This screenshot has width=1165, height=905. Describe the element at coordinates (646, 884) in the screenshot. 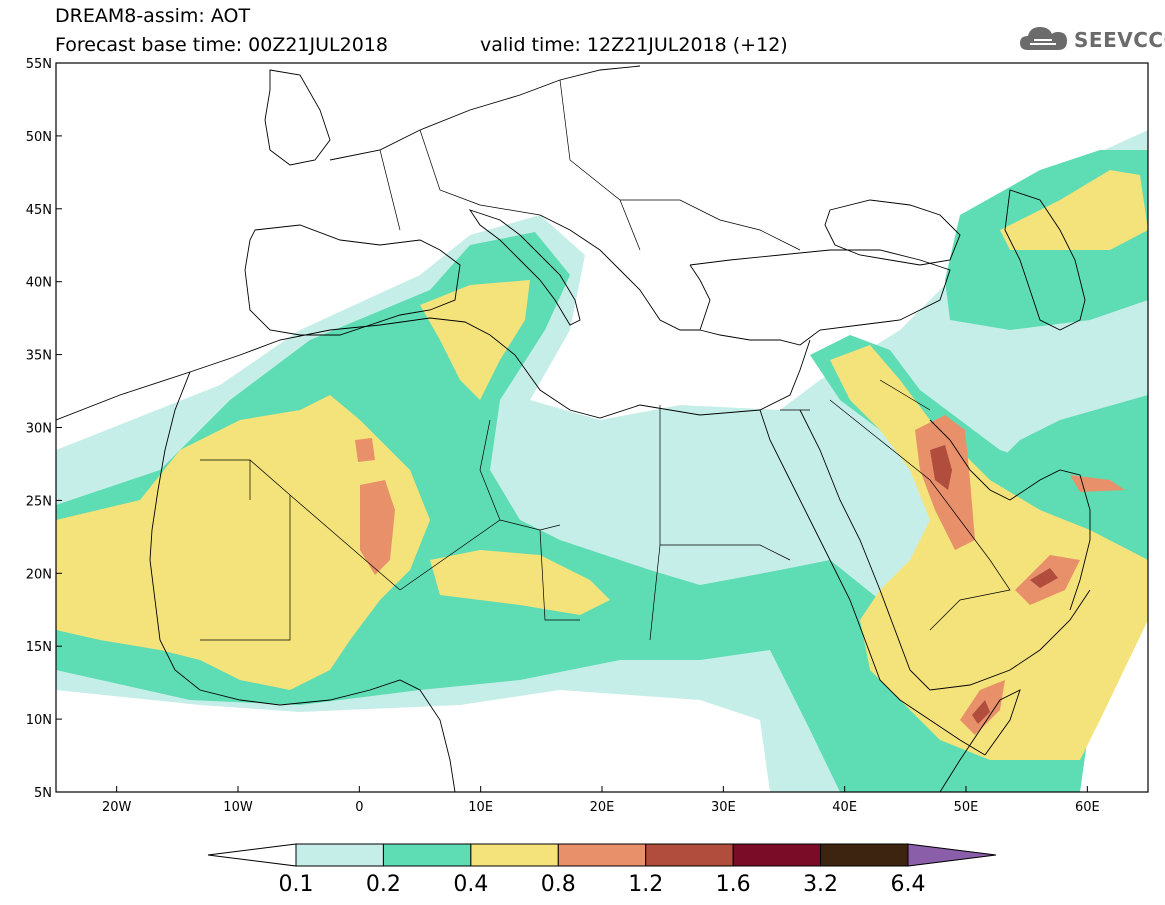

I see `colorbar-label: 1.2` at that location.